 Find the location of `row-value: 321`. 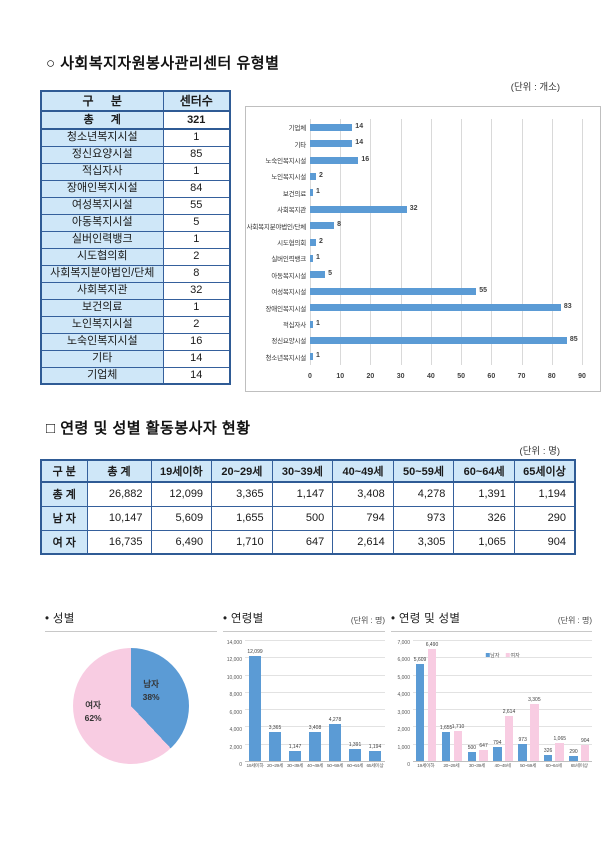

row-value: 321 is located at coordinates (196, 120).